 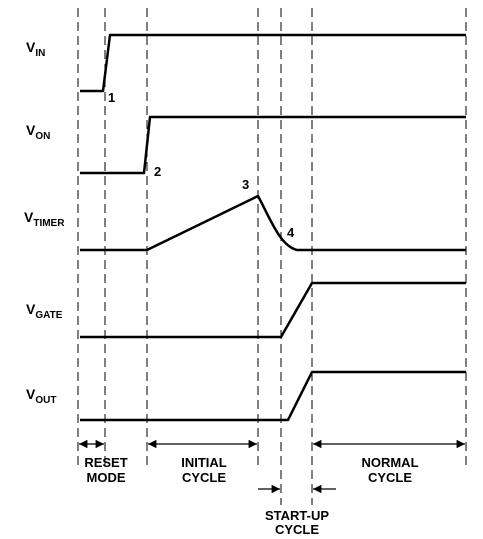 I want to click on von-wave, so click(x=273, y=145).